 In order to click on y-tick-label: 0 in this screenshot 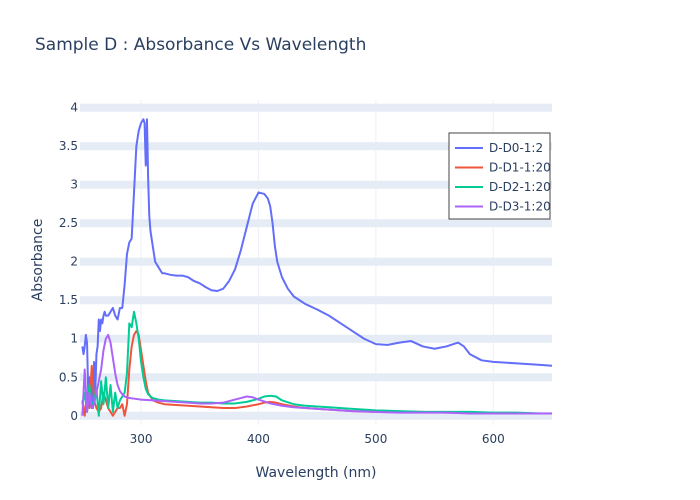, I will do `click(74, 416)`.